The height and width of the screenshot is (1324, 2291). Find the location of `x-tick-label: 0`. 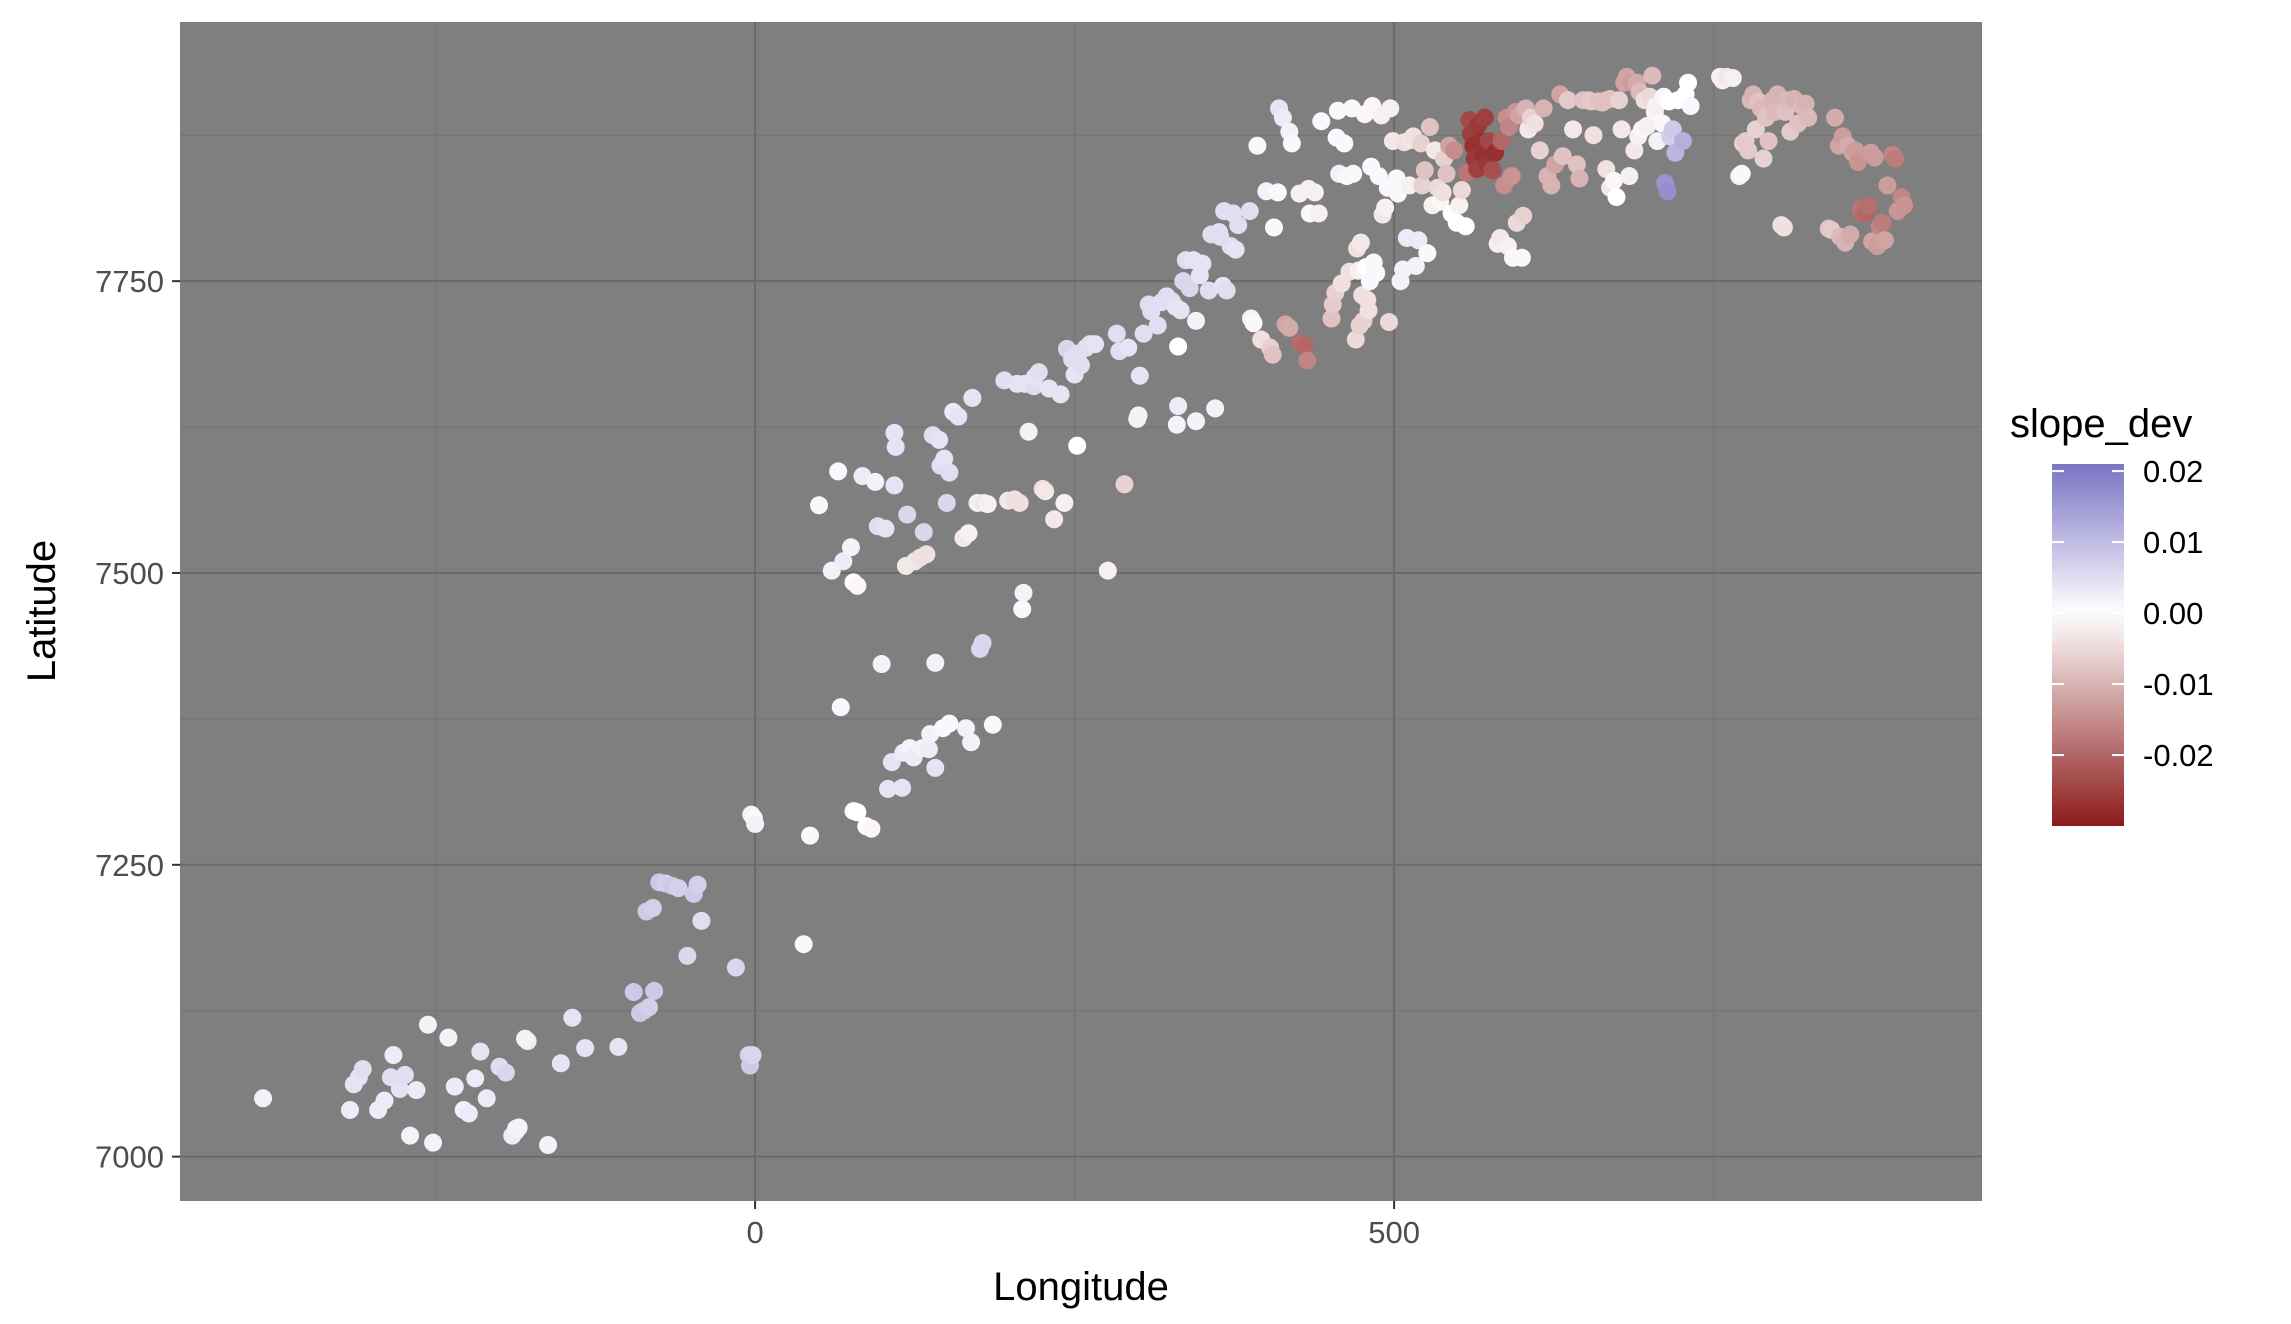

x-tick-label: 0 is located at coordinates (754, 1232).